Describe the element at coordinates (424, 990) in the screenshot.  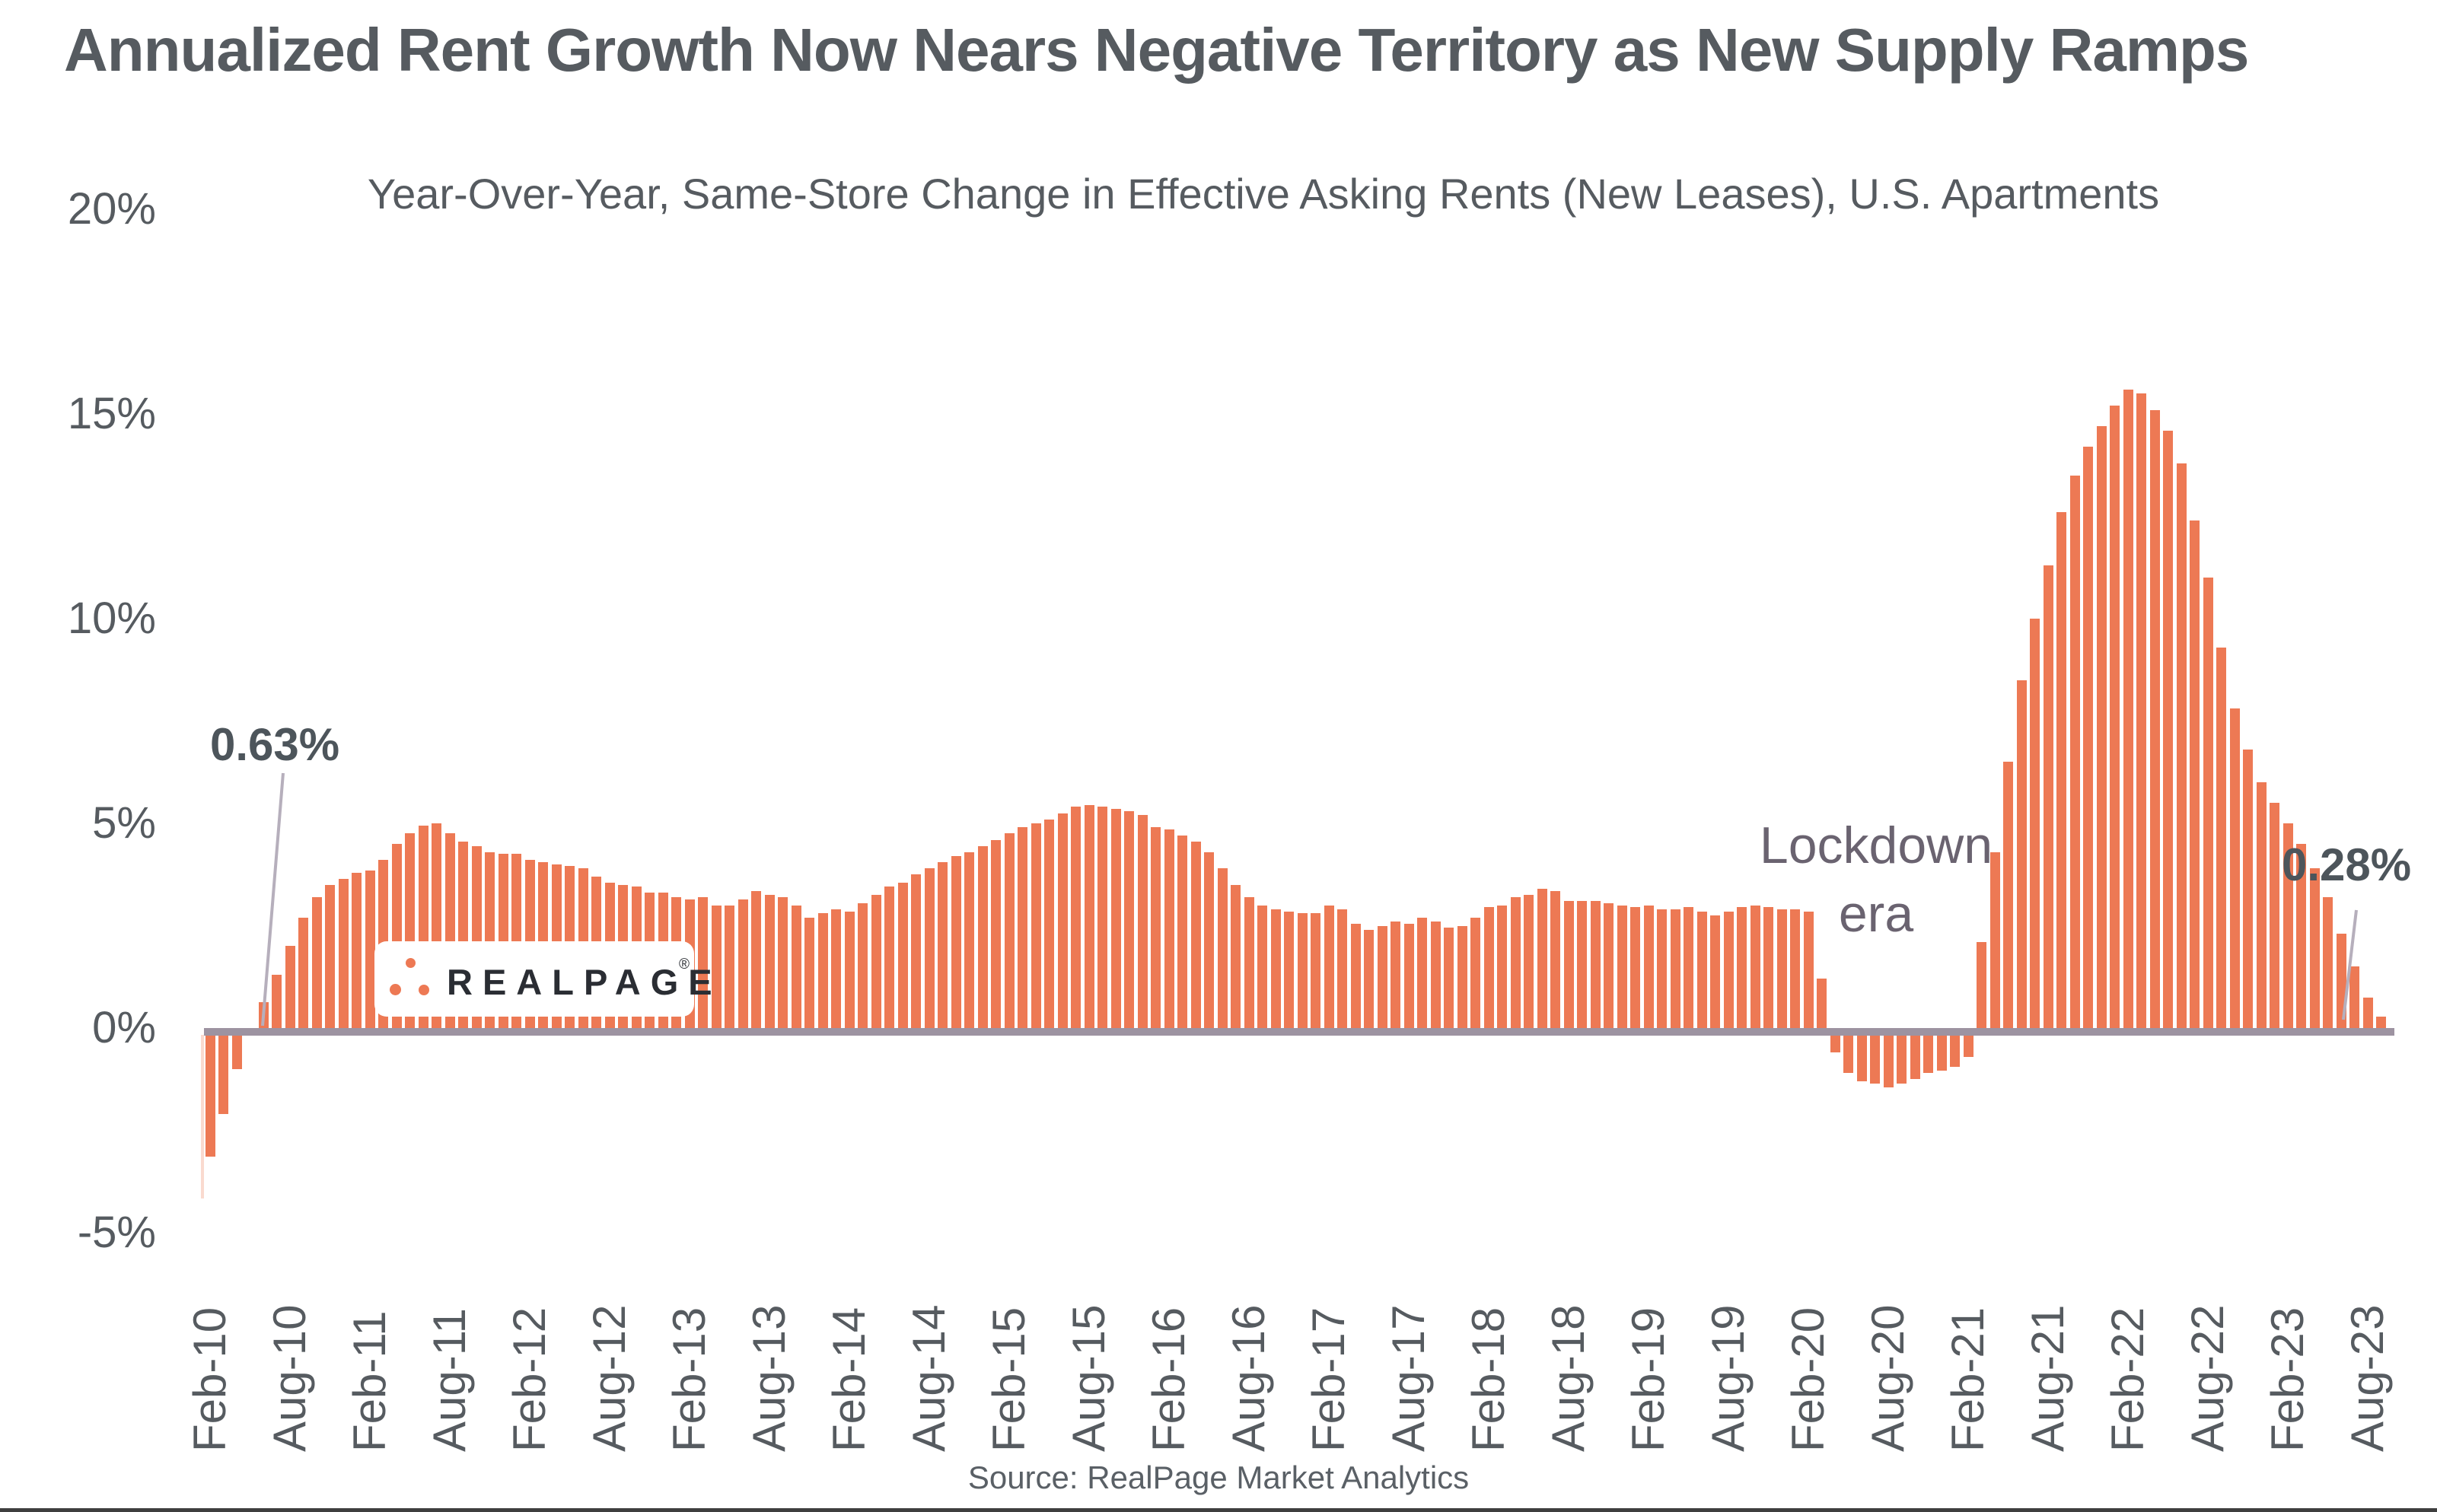
I see `logo-dot-icon` at that location.